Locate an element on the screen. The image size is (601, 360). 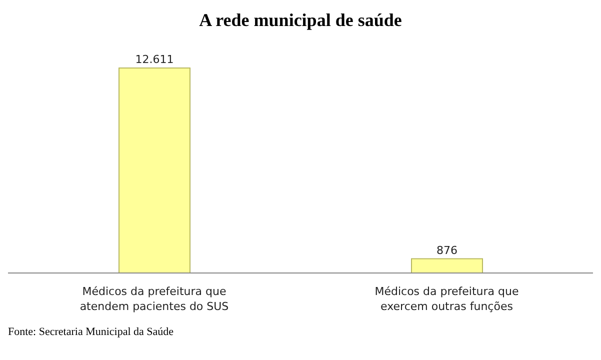
data-label: 12.611 is located at coordinates (154, 59).